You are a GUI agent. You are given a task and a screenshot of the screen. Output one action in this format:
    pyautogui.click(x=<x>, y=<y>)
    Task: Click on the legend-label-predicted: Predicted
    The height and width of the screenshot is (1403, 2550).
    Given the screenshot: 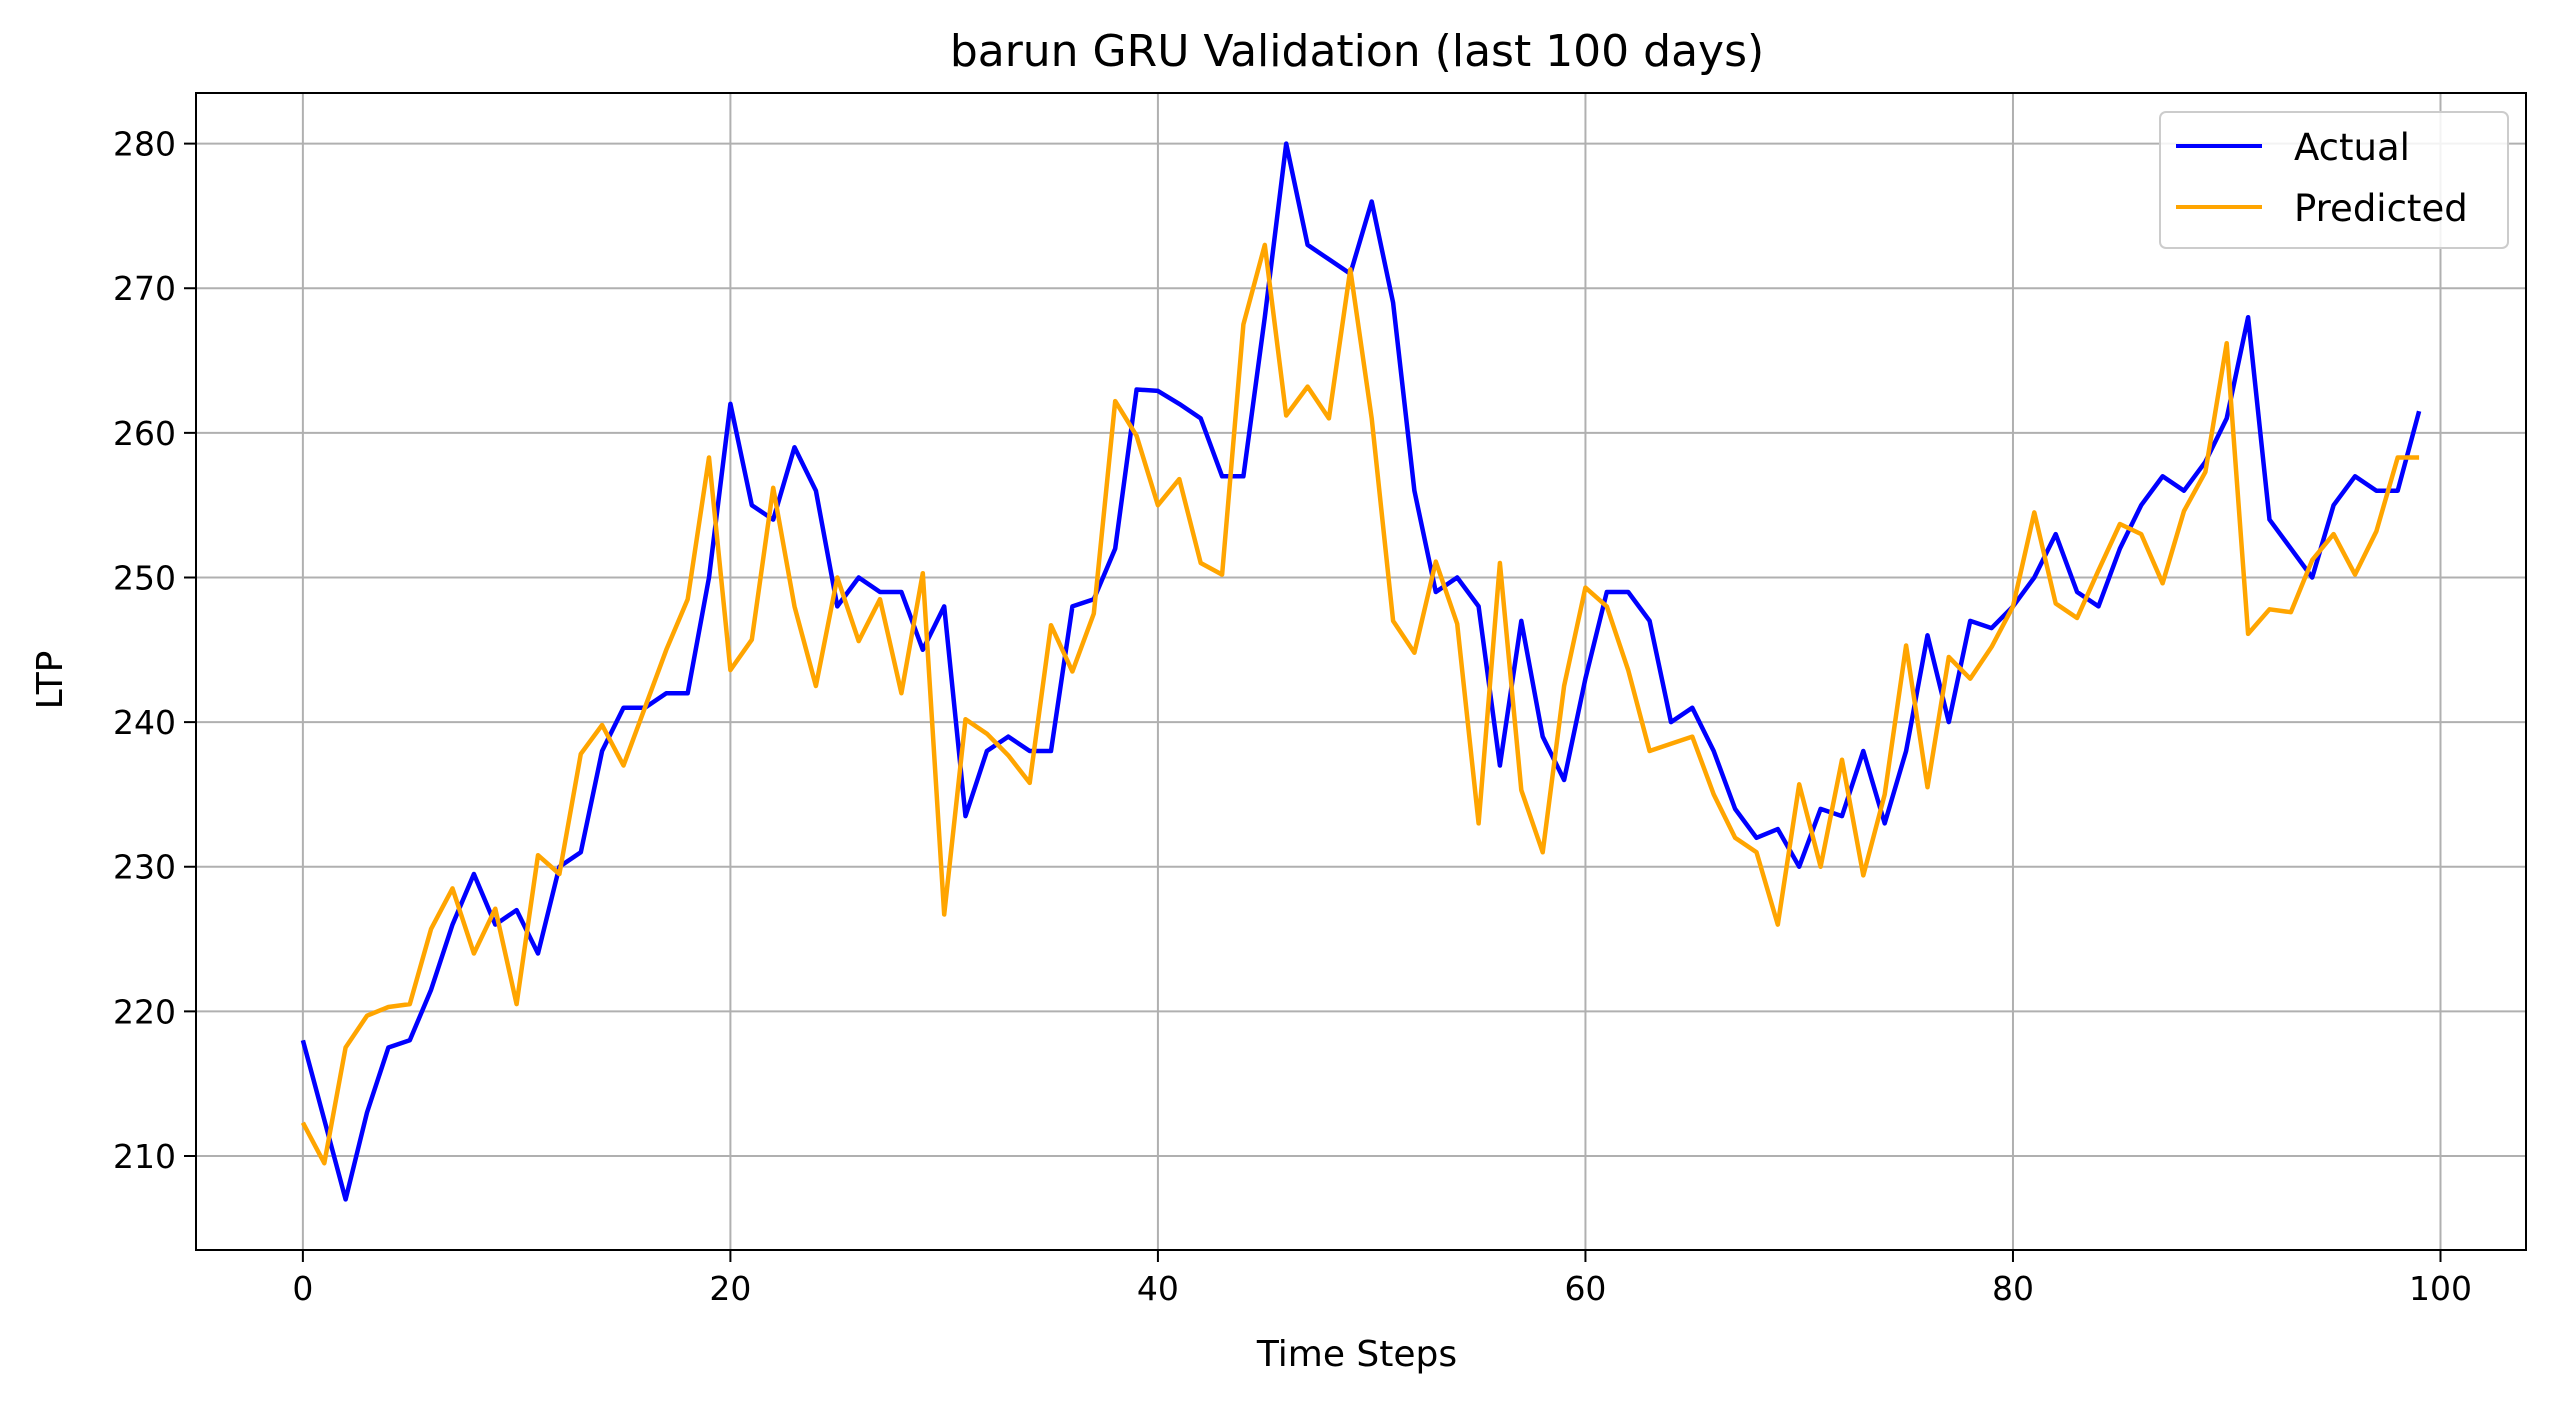 What is the action you would take?
    pyautogui.click(x=2381, y=208)
    